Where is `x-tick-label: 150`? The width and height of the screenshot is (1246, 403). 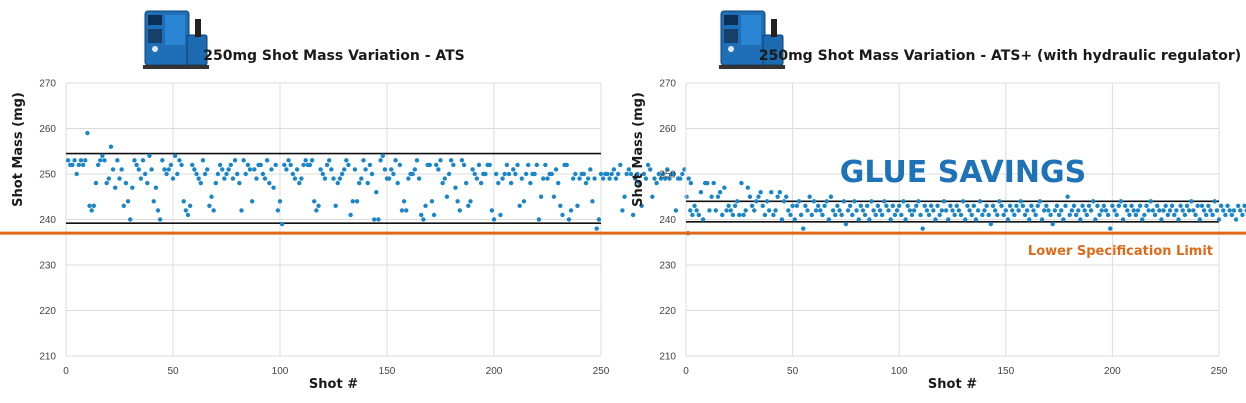 x-tick-label: 150 is located at coordinates (1005, 371).